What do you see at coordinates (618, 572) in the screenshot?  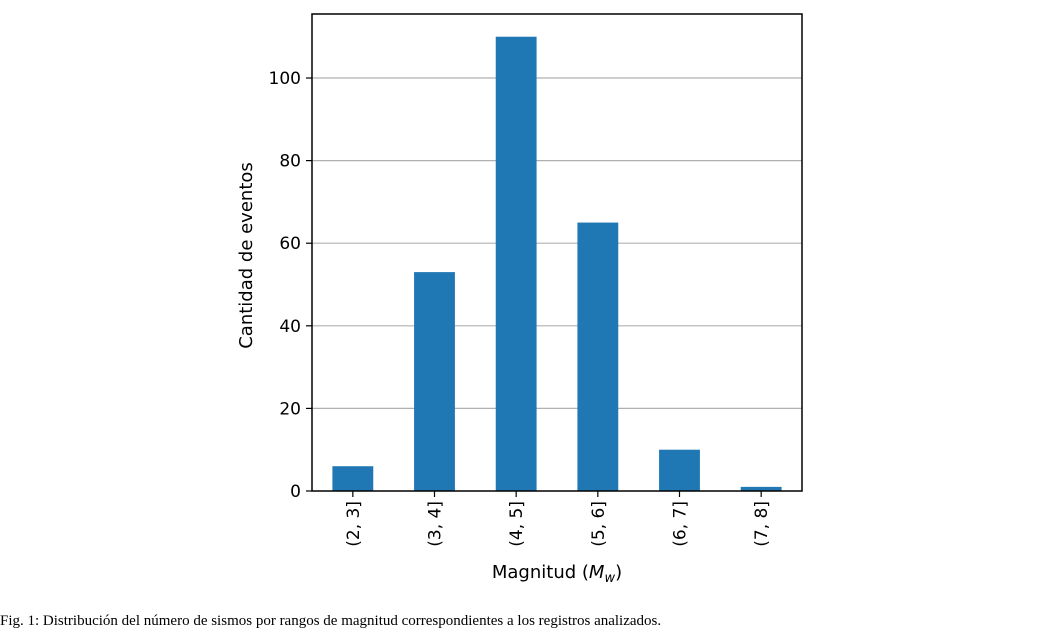 I see `x-axis-label-close: )` at bounding box center [618, 572].